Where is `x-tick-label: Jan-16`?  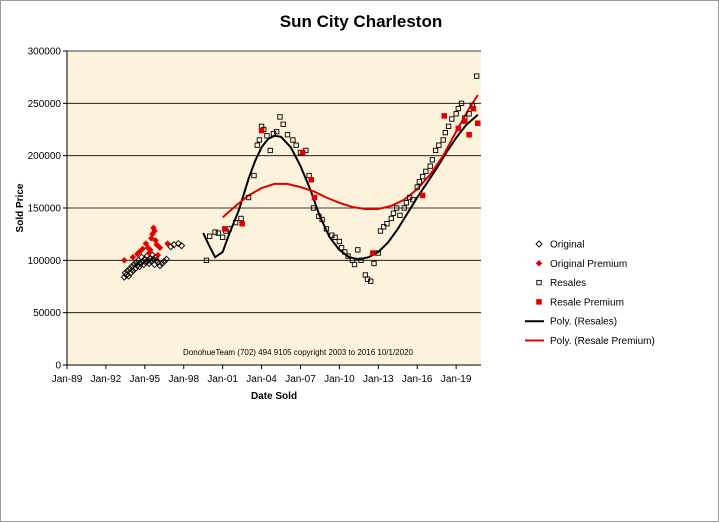
x-tick-label: Jan-16 is located at coordinates (417, 379).